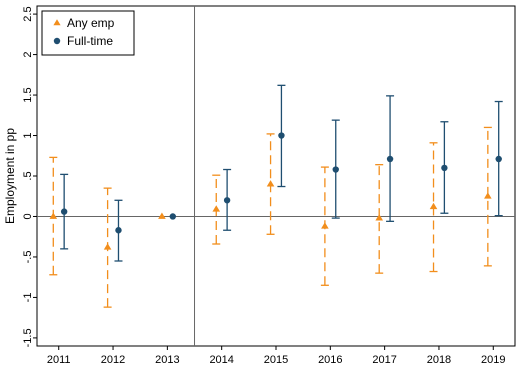 Image resolution: width=520 pixels, height=374 pixels. Describe the element at coordinates (28, 135) in the screenshot. I see `y-tick-label: 1` at that location.